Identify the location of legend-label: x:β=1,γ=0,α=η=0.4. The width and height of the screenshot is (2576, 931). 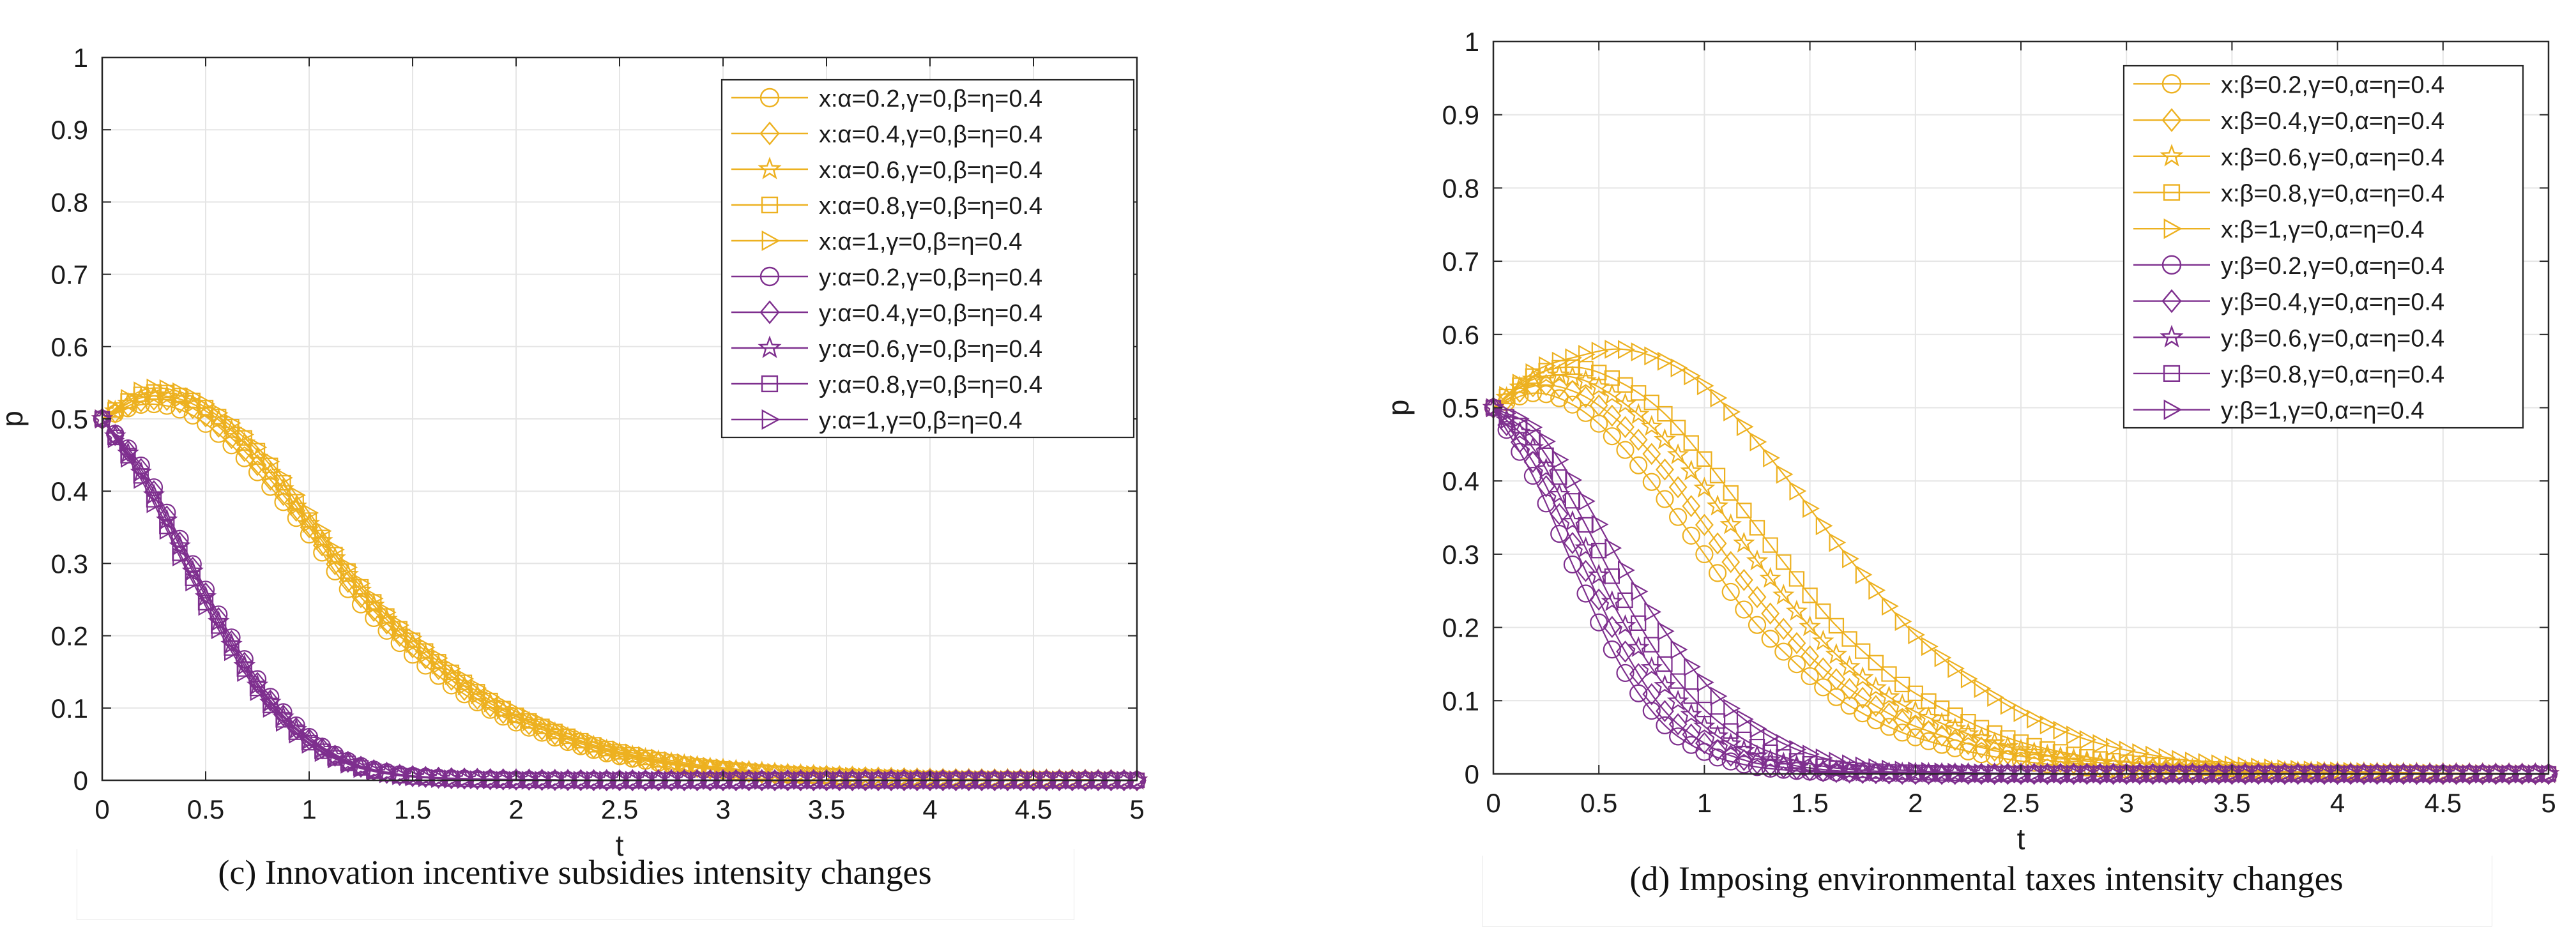
(2323, 229).